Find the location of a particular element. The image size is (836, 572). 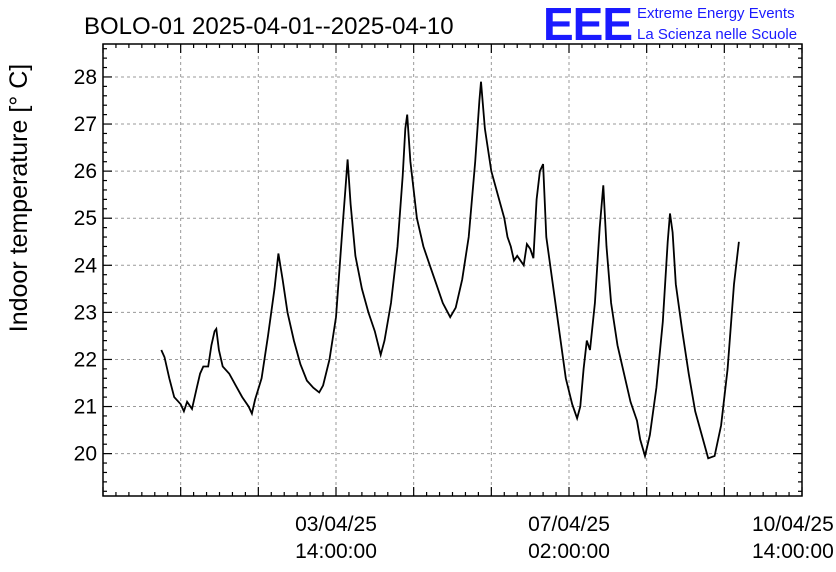

y-tick-label: 27 is located at coordinates (85, 124).